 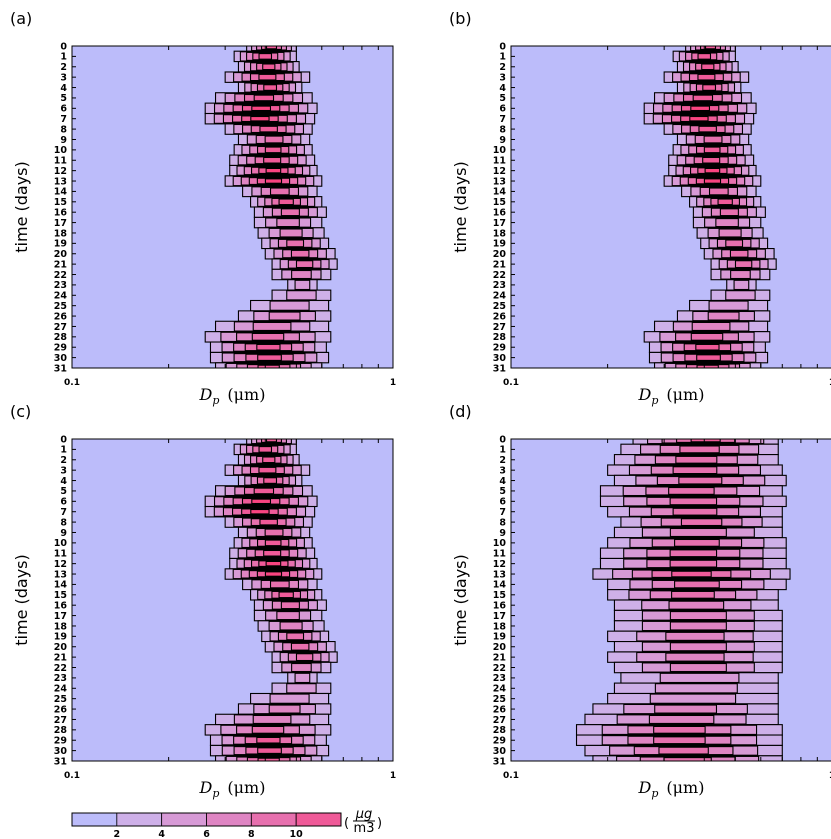 What do you see at coordinates (61, 192) in the screenshot?
I see `y-tick-label: 14` at bounding box center [61, 192].